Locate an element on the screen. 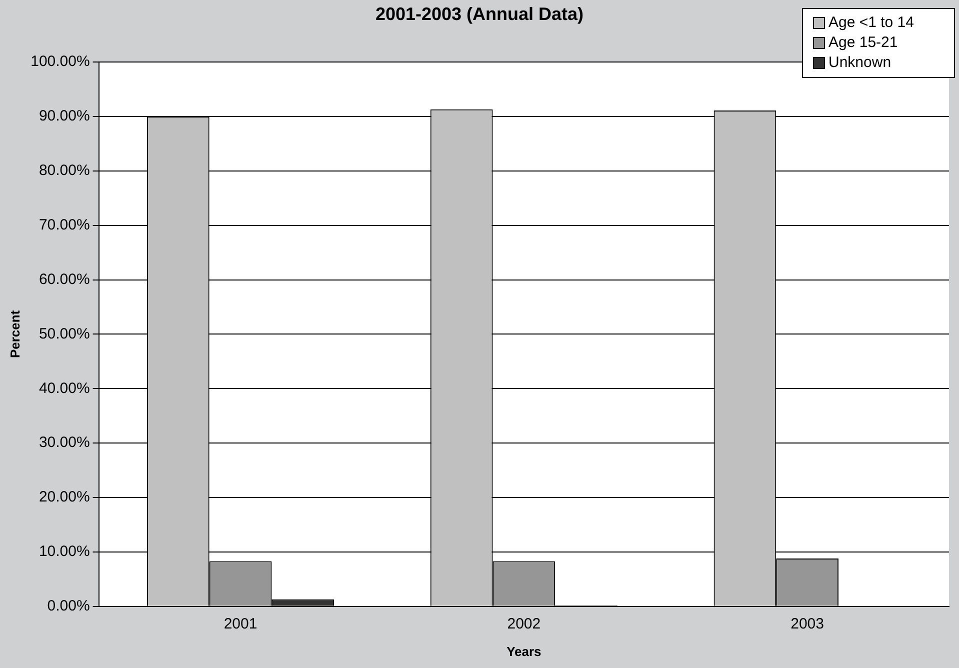  x-tick-label: 2002 is located at coordinates (524, 624).